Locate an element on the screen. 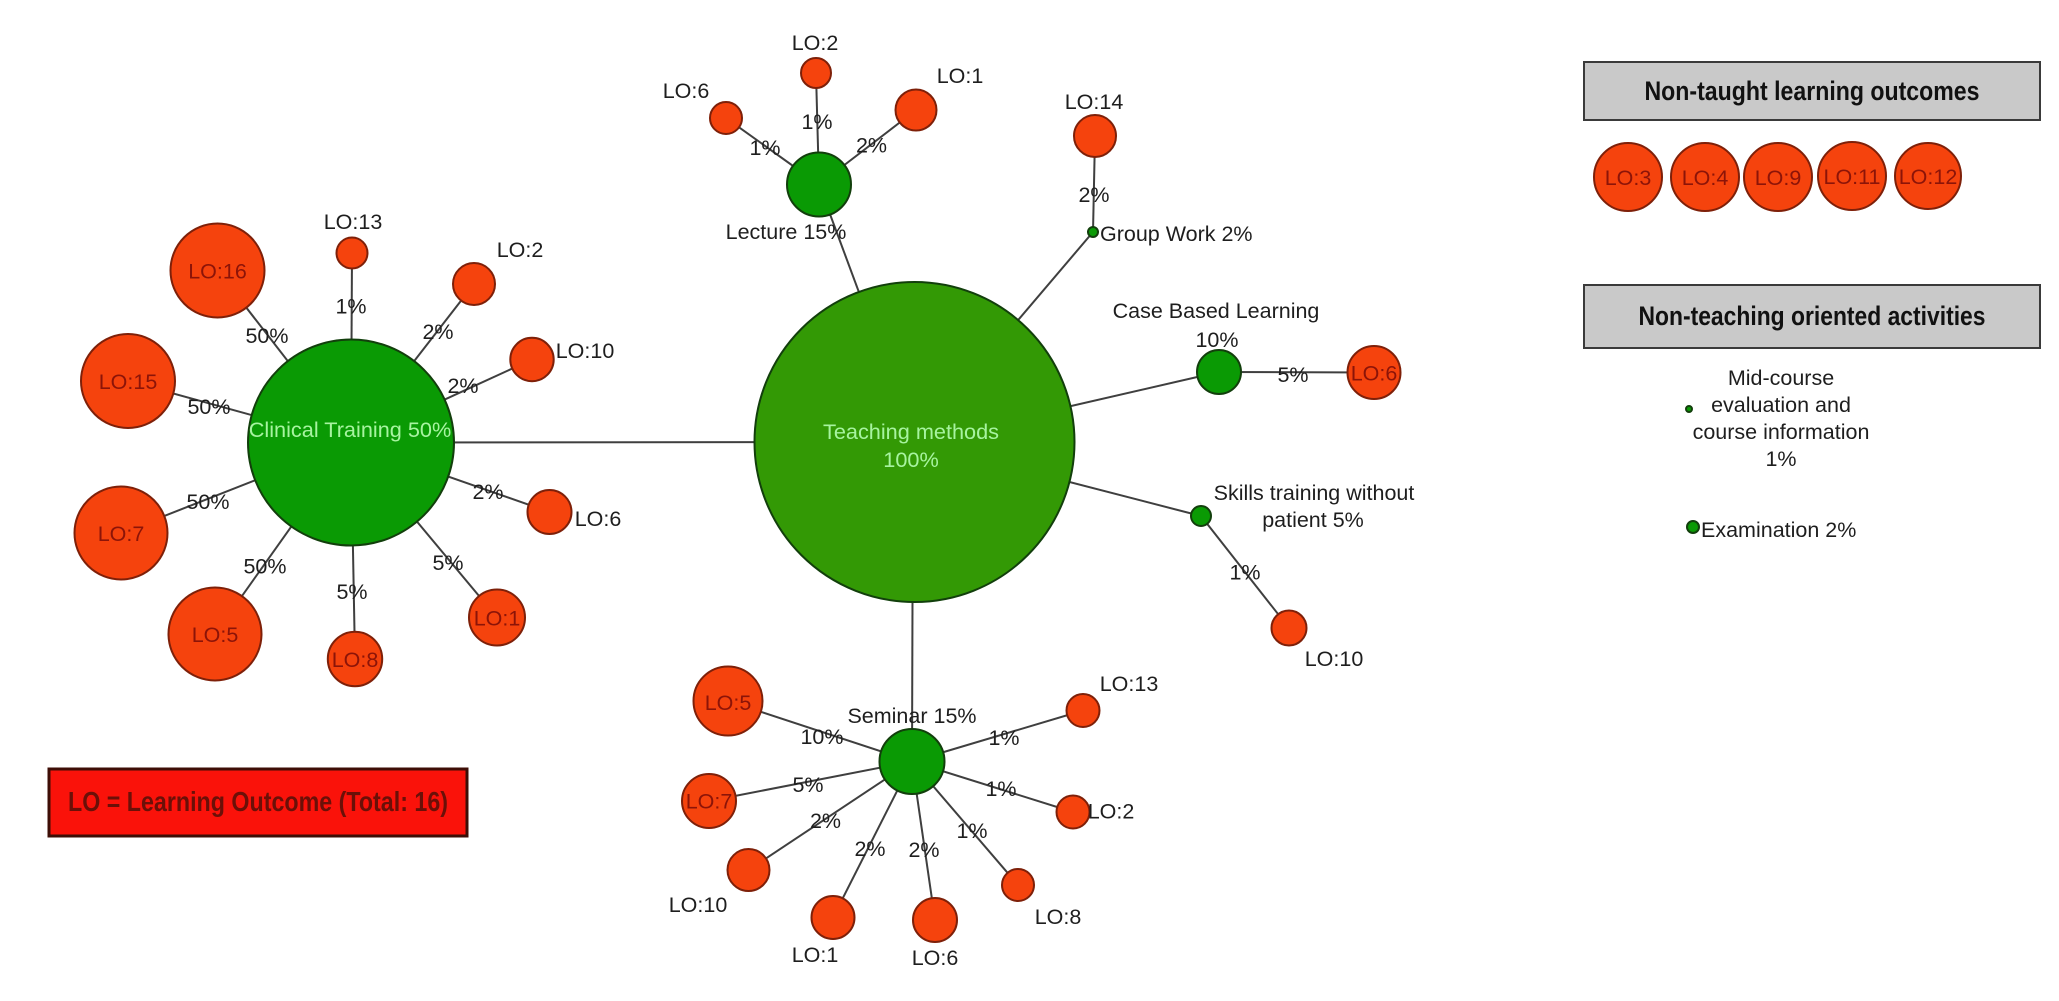 Image resolution: width=2059 pixels, height=1001 pixels. svg-text: LO:16 is located at coordinates (217, 272).